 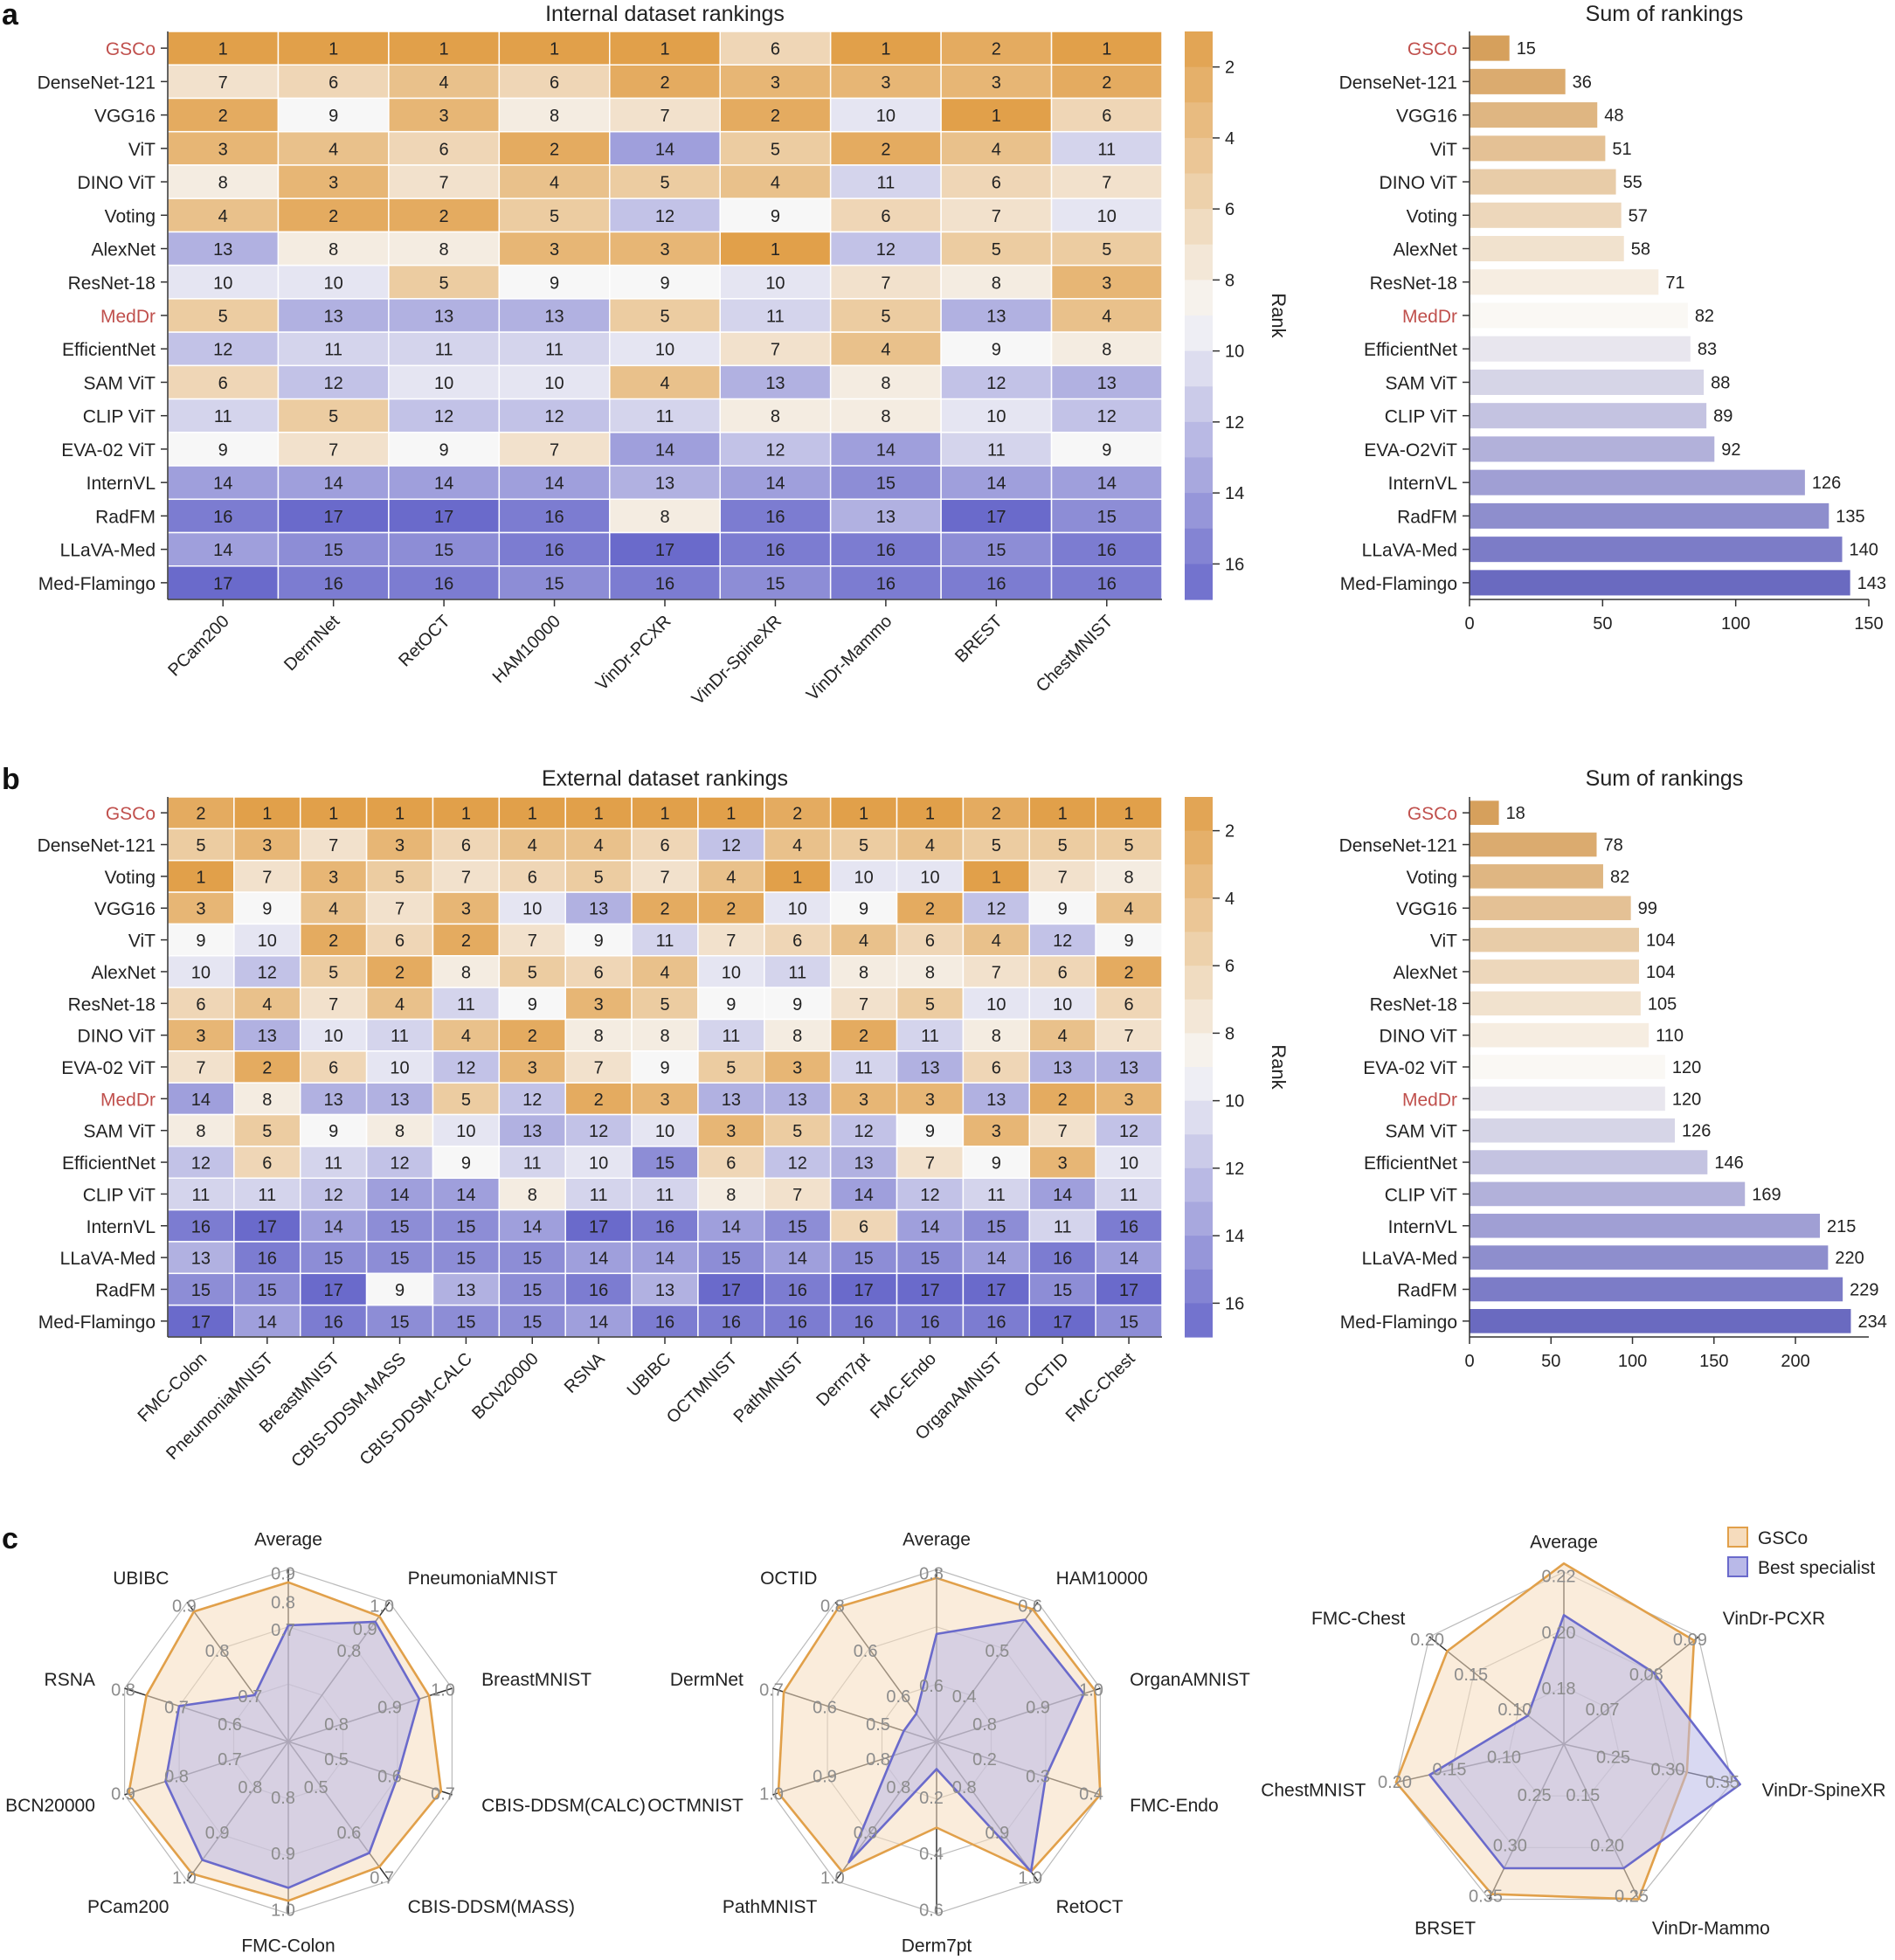 I want to click on sum-bar-value: 58, so click(x=1640, y=250).